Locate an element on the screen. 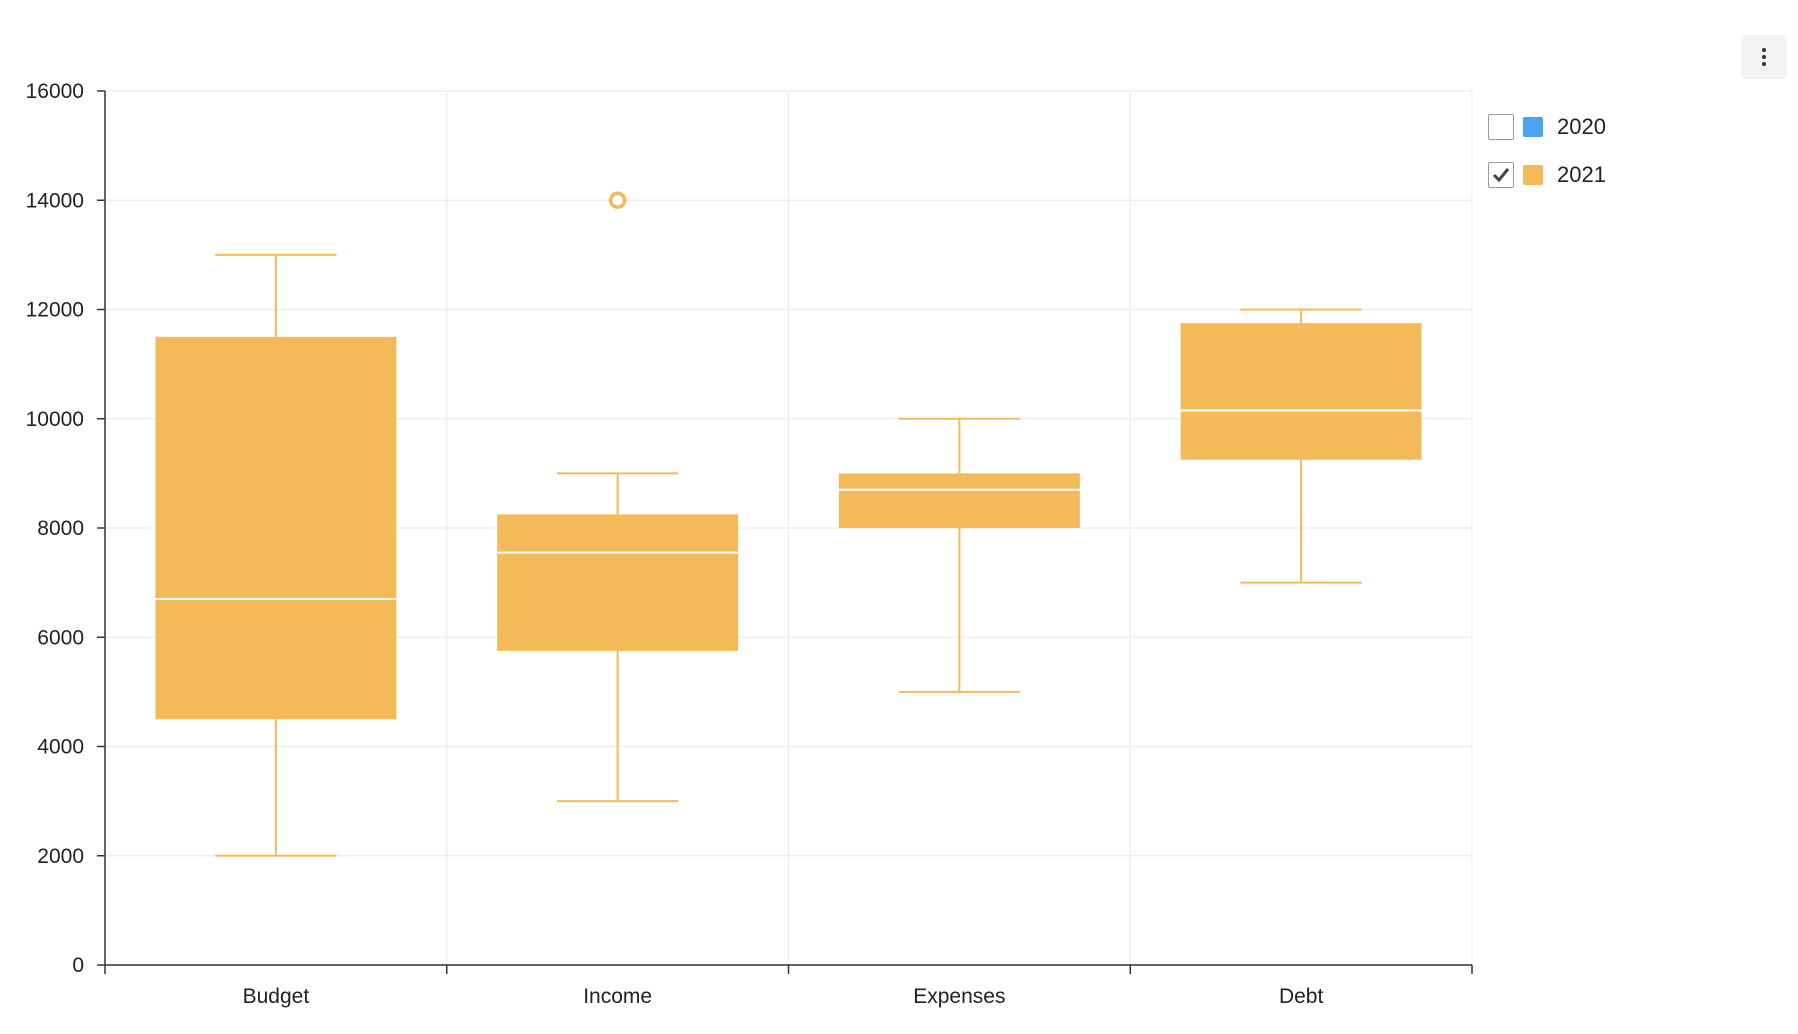 Image resolution: width=1798 pixels, height=1034 pixels. check-icon is located at coordinates (1501, 175).